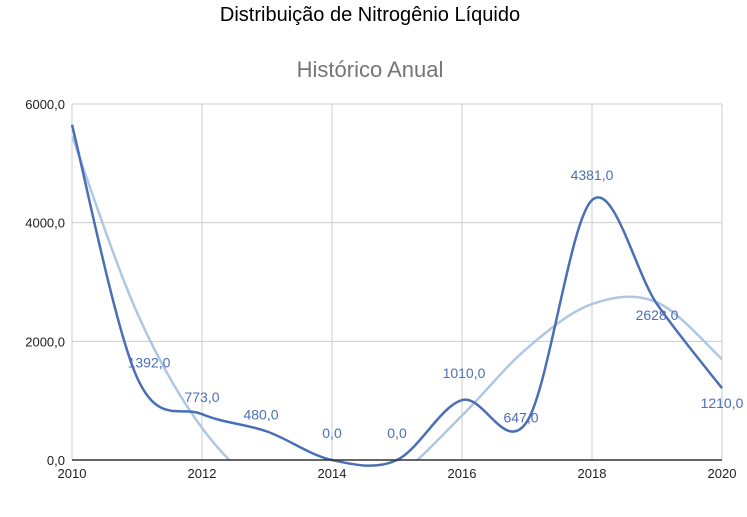 This screenshot has width=747, height=517. Describe the element at coordinates (201, 397) in the screenshot. I see `data-label: 773,0` at that location.